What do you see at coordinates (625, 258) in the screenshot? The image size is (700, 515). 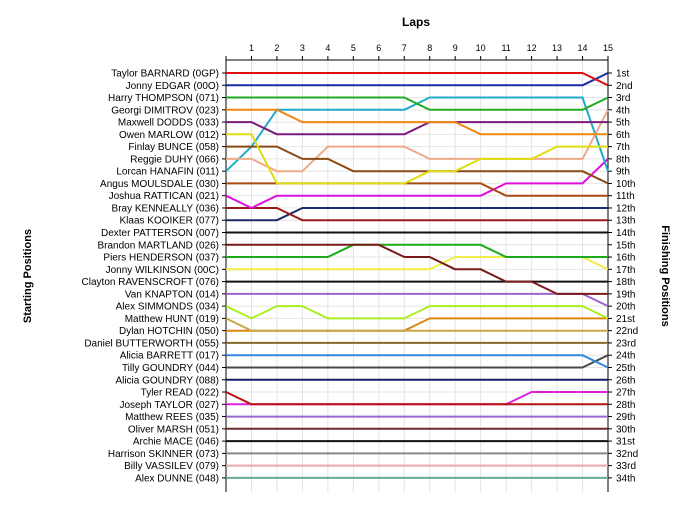 I see `finish-position-label: 16th` at bounding box center [625, 258].